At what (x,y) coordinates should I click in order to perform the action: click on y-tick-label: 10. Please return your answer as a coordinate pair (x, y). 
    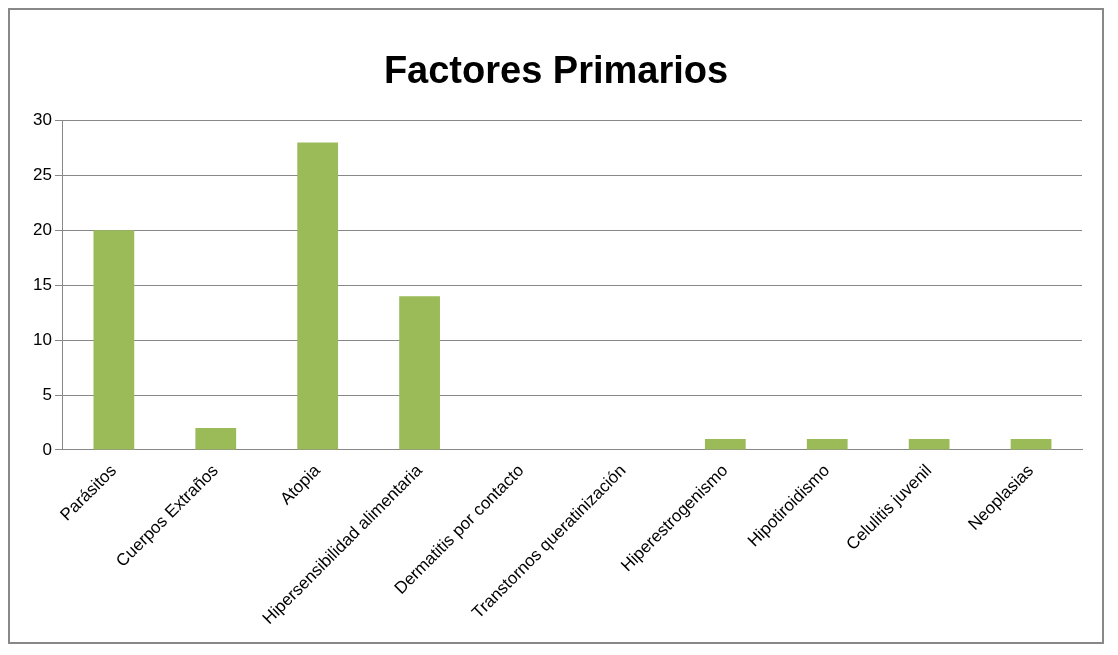
    Looking at the image, I should click on (42, 339).